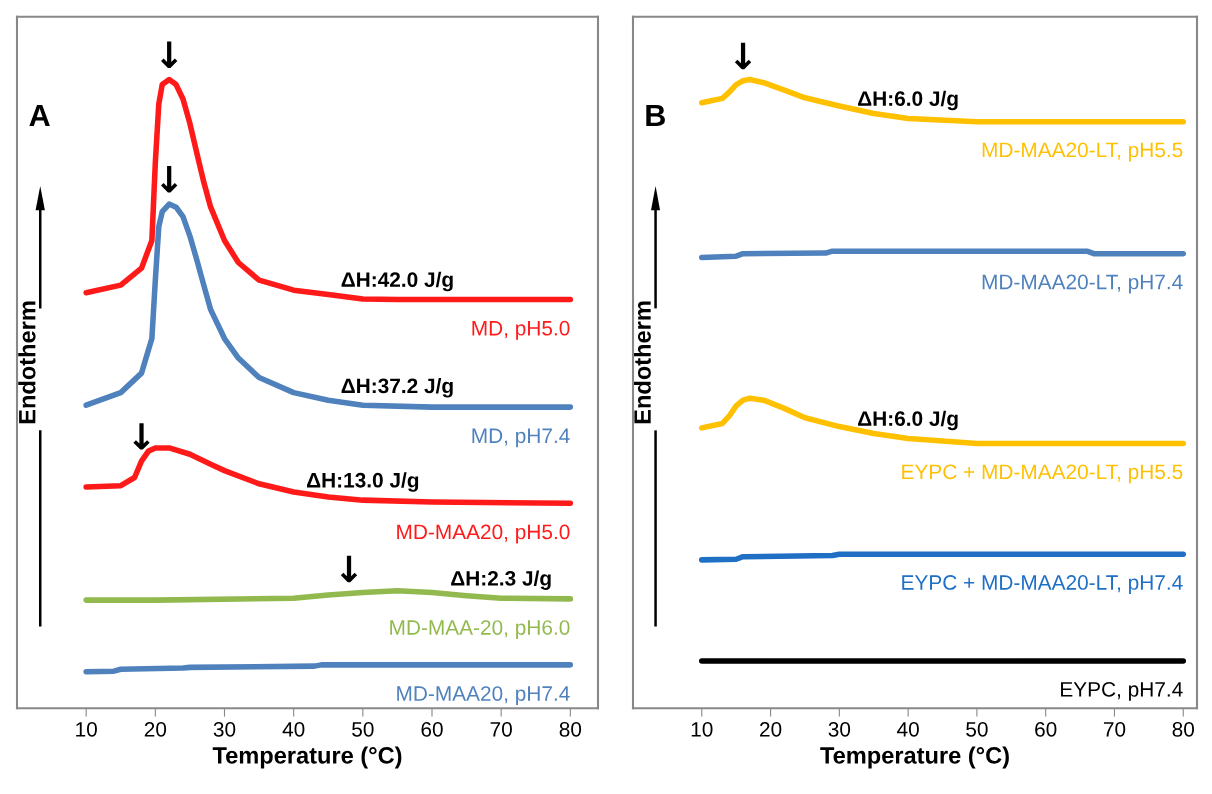  Describe the element at coordinates (483, 696) in the screenshot. I see `series-label: MD-MAA20, pH7.4` at that location.